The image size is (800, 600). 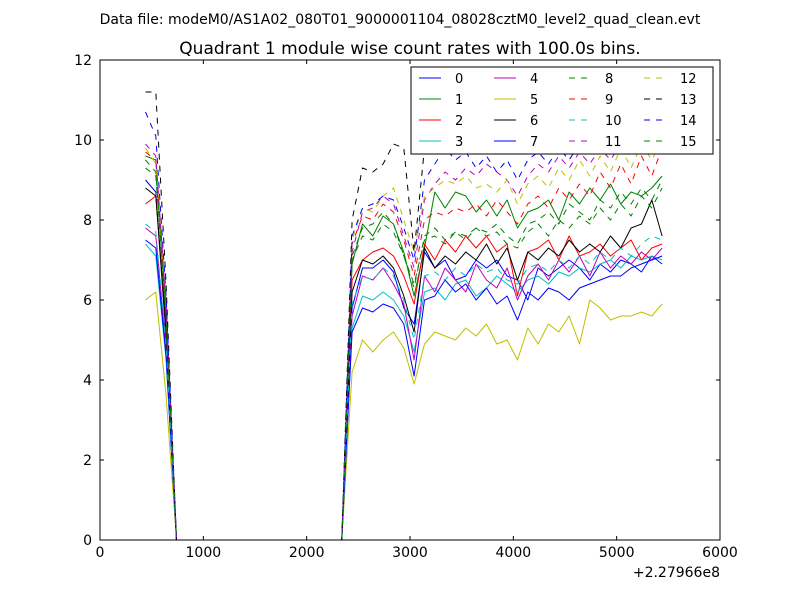 What do you see at coordinates (562, 110) in the screenshot?
I see `legend-box` at bounding box center [562, 110].